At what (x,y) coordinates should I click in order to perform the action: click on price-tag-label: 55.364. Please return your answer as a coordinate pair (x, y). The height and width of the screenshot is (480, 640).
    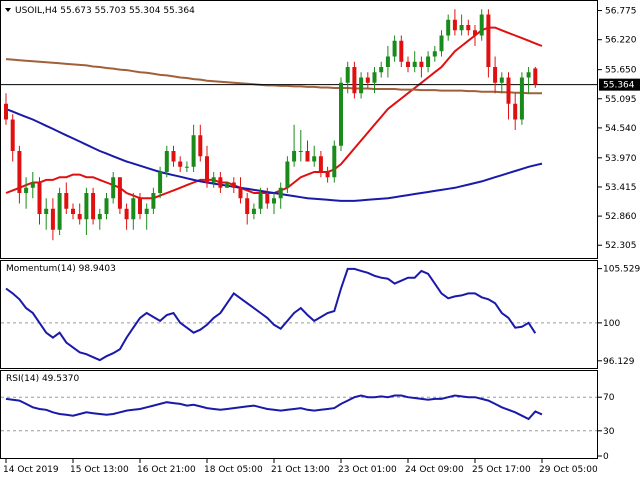
    Looking at the image, I should click on (619, 86).